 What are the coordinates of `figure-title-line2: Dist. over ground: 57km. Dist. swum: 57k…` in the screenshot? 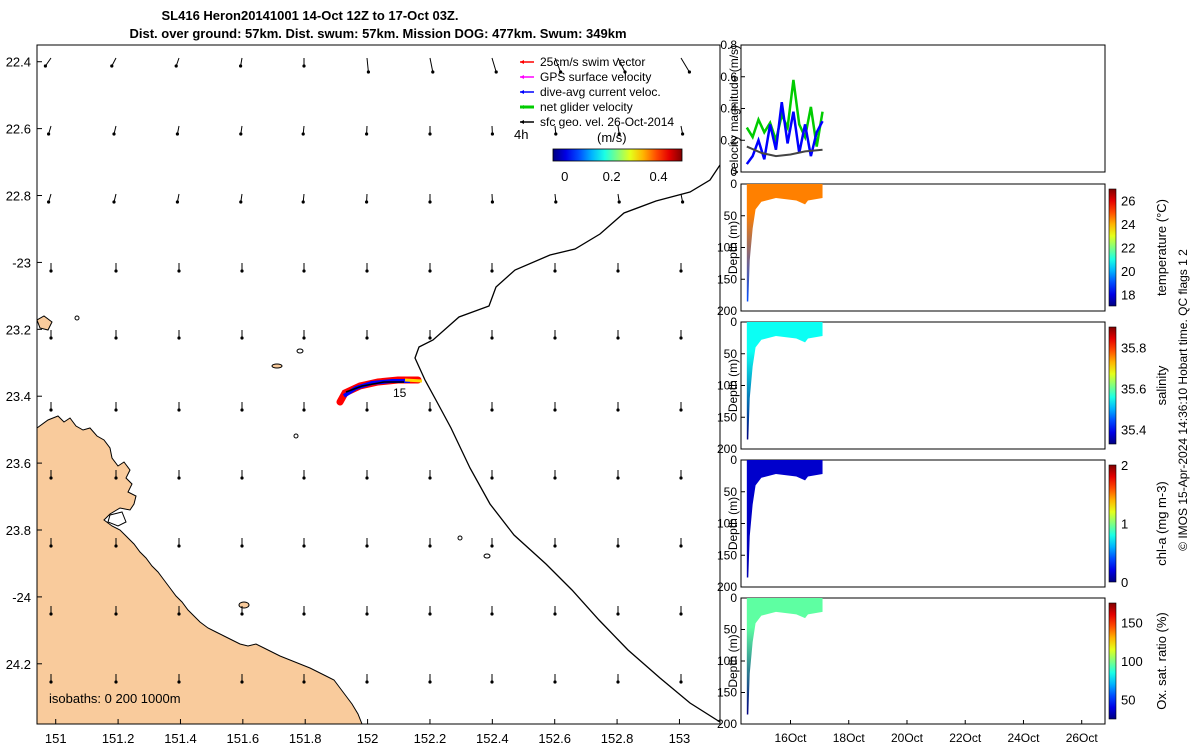 It's located at (377, 33).